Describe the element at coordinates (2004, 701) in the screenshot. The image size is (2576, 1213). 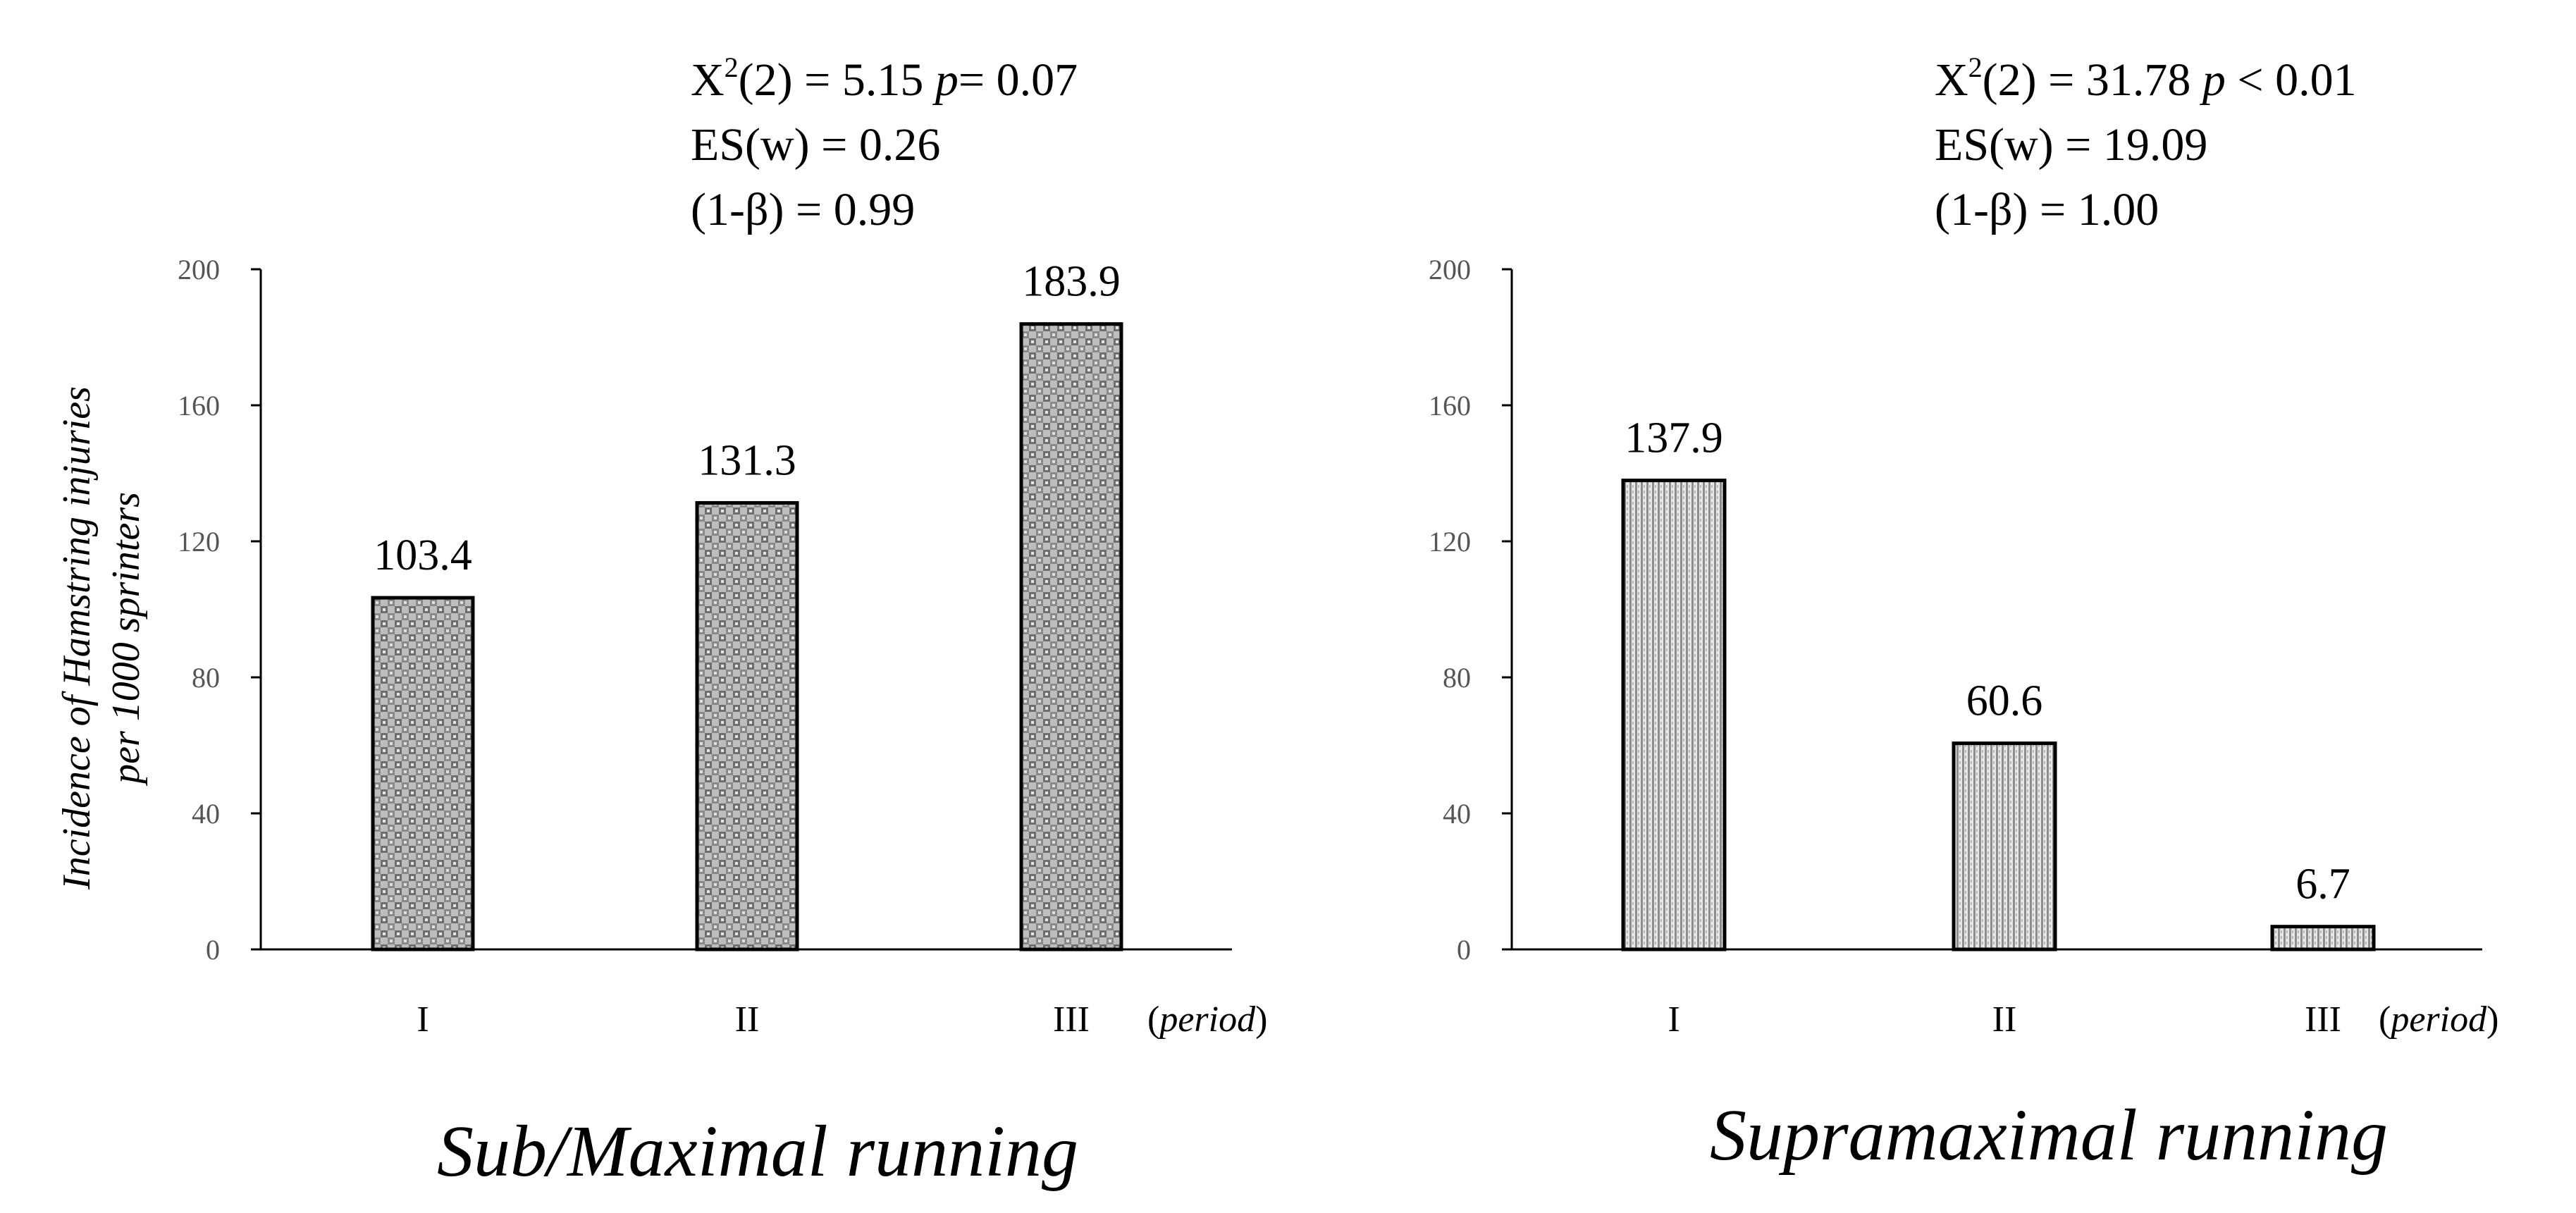
I see `data-label: 60.6` at that location.